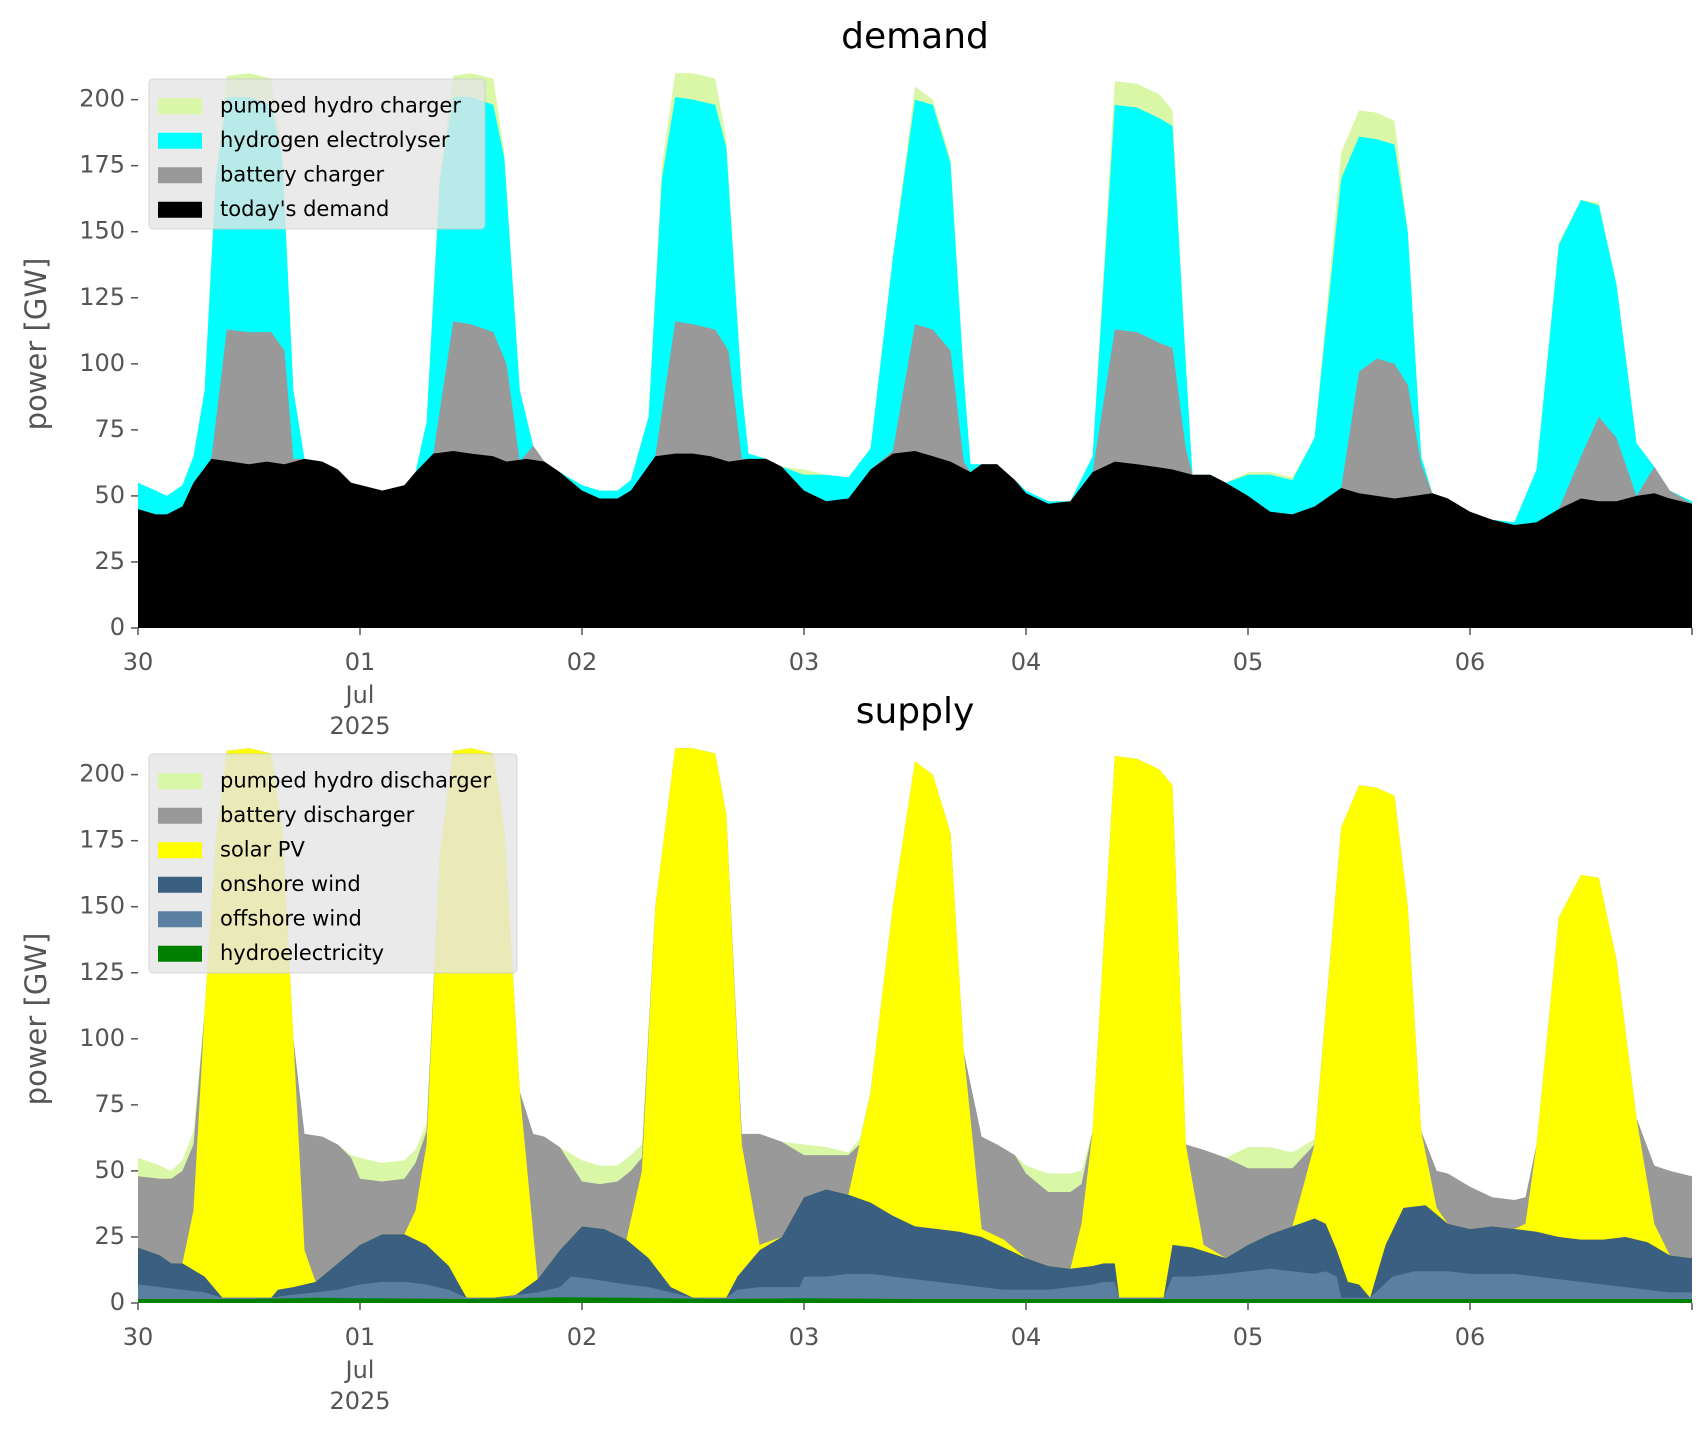 This screenshot has width=1706, height=1435. Describe the element at coordinates (335, 140) in the screenshot. I see `legend-label: hydrogen electrolyser` at that location.